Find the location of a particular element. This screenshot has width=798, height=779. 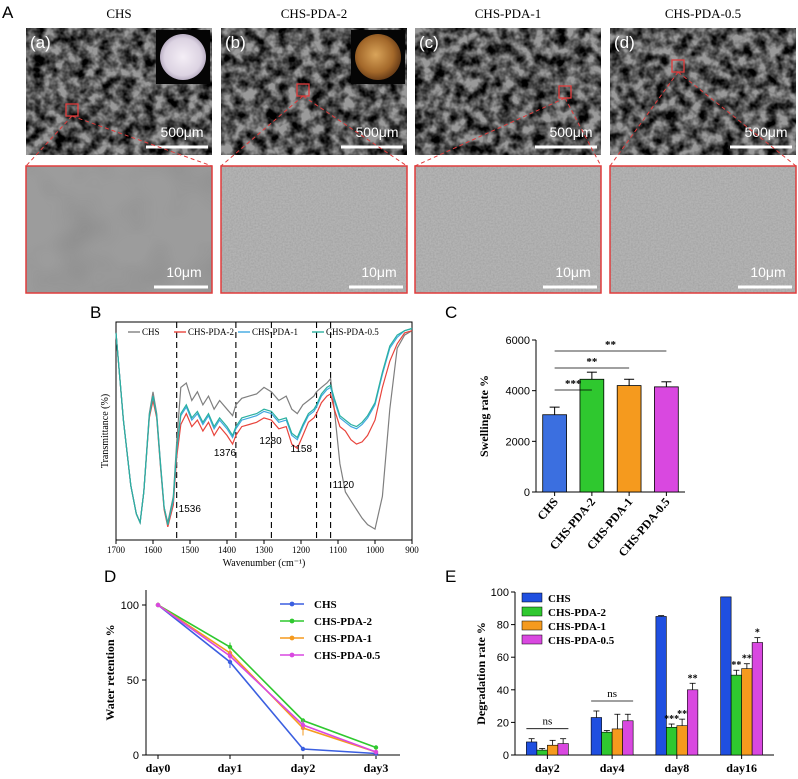

x-tick-label: 1500 is located at coordinates (190, 550).